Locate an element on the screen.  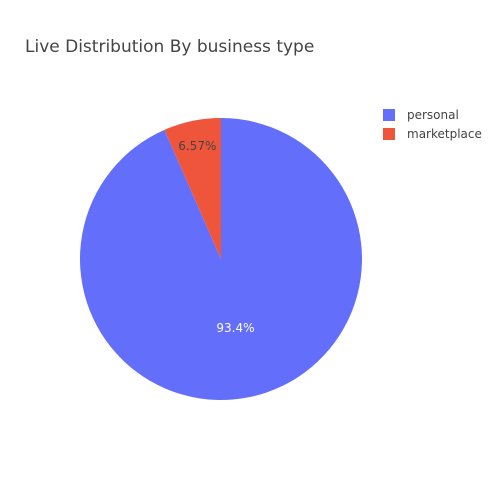
pie-slice-labels: 93.4% 6.57% is located at coordinates (216, 237).